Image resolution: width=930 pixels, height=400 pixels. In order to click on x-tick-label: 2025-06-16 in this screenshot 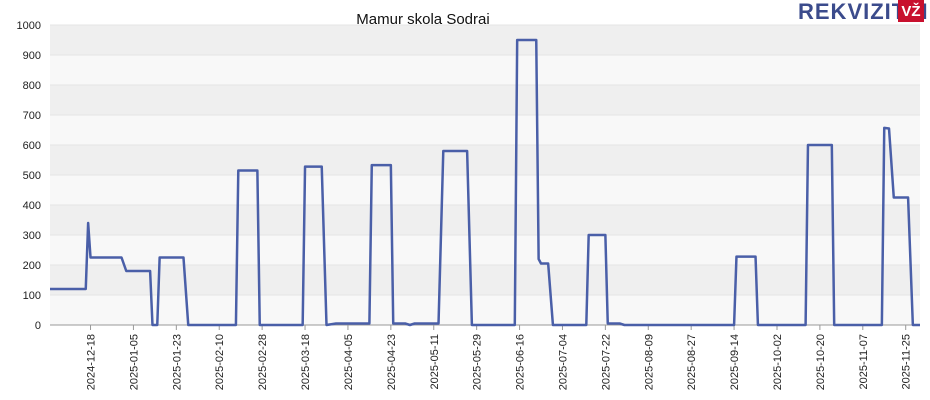, I will do `click(521, 362)`.